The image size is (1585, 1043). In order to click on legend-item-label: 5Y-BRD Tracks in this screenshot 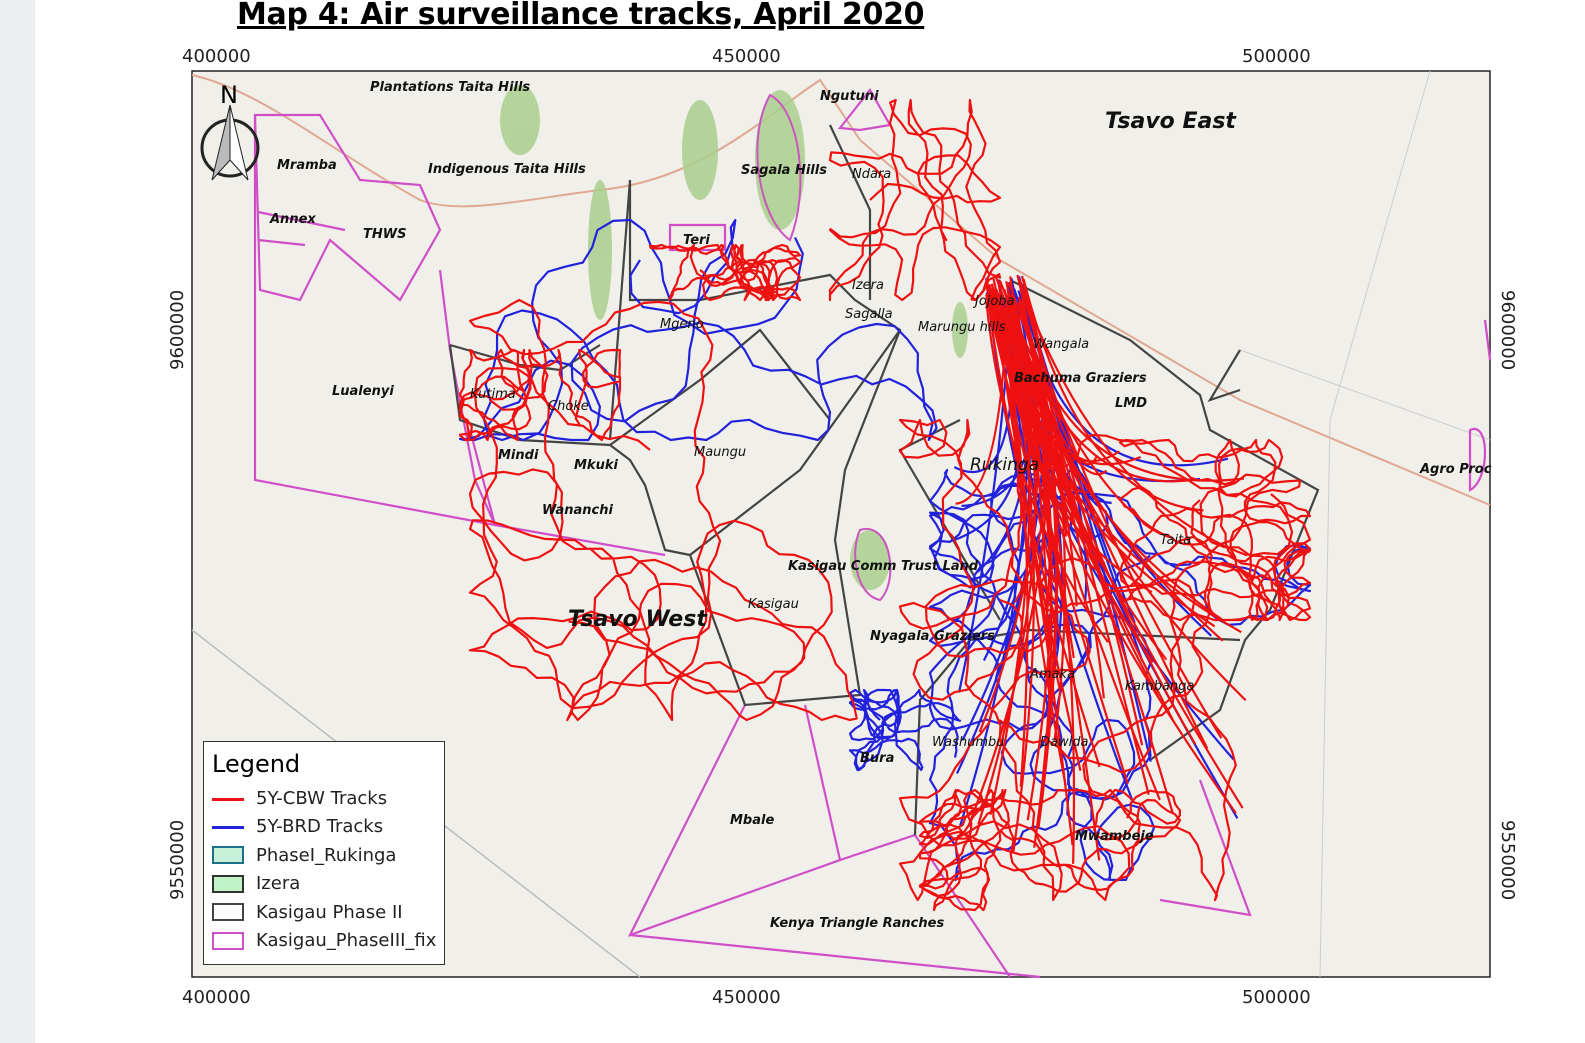, I will do `click(320, 827)`.